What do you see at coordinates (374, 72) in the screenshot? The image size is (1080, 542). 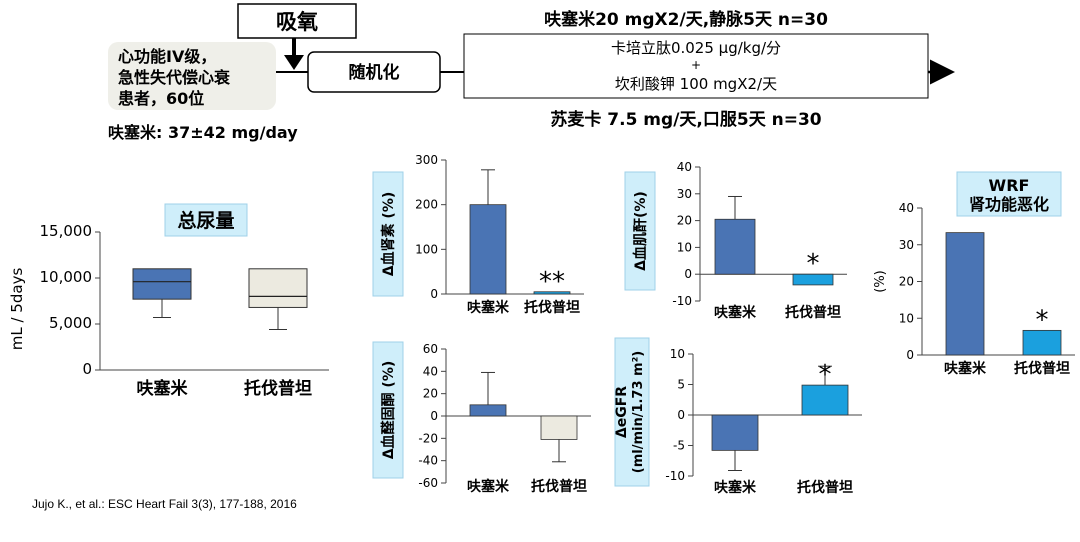 I see `randomization-label: 随机化` at bounding box center [374, 72].